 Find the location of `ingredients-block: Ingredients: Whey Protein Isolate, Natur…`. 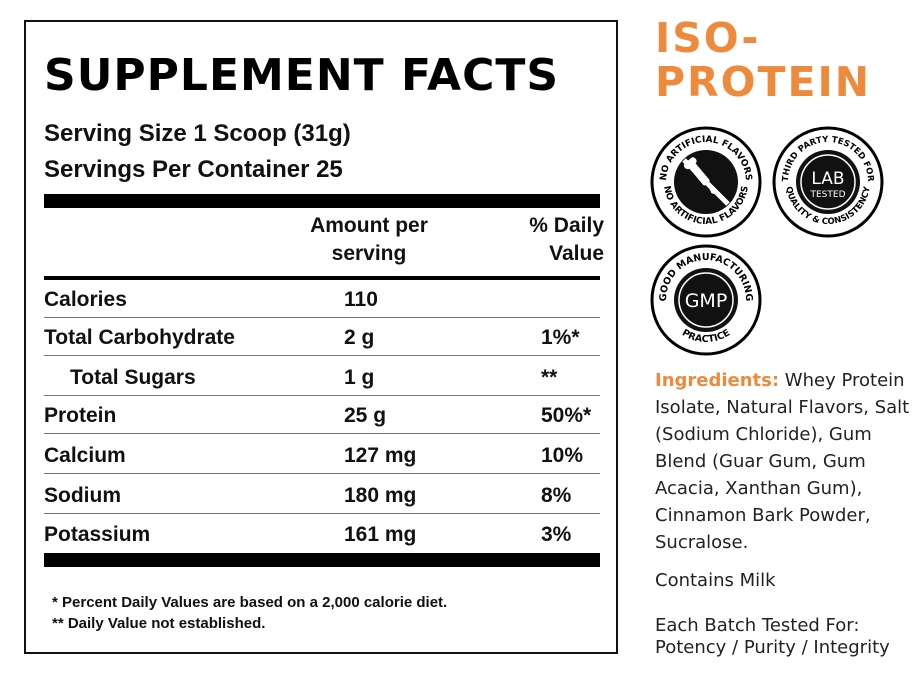

ingredients-block: Ingredients: Whey Protein Isolate, Natur… is located at coordinates (785, 461).